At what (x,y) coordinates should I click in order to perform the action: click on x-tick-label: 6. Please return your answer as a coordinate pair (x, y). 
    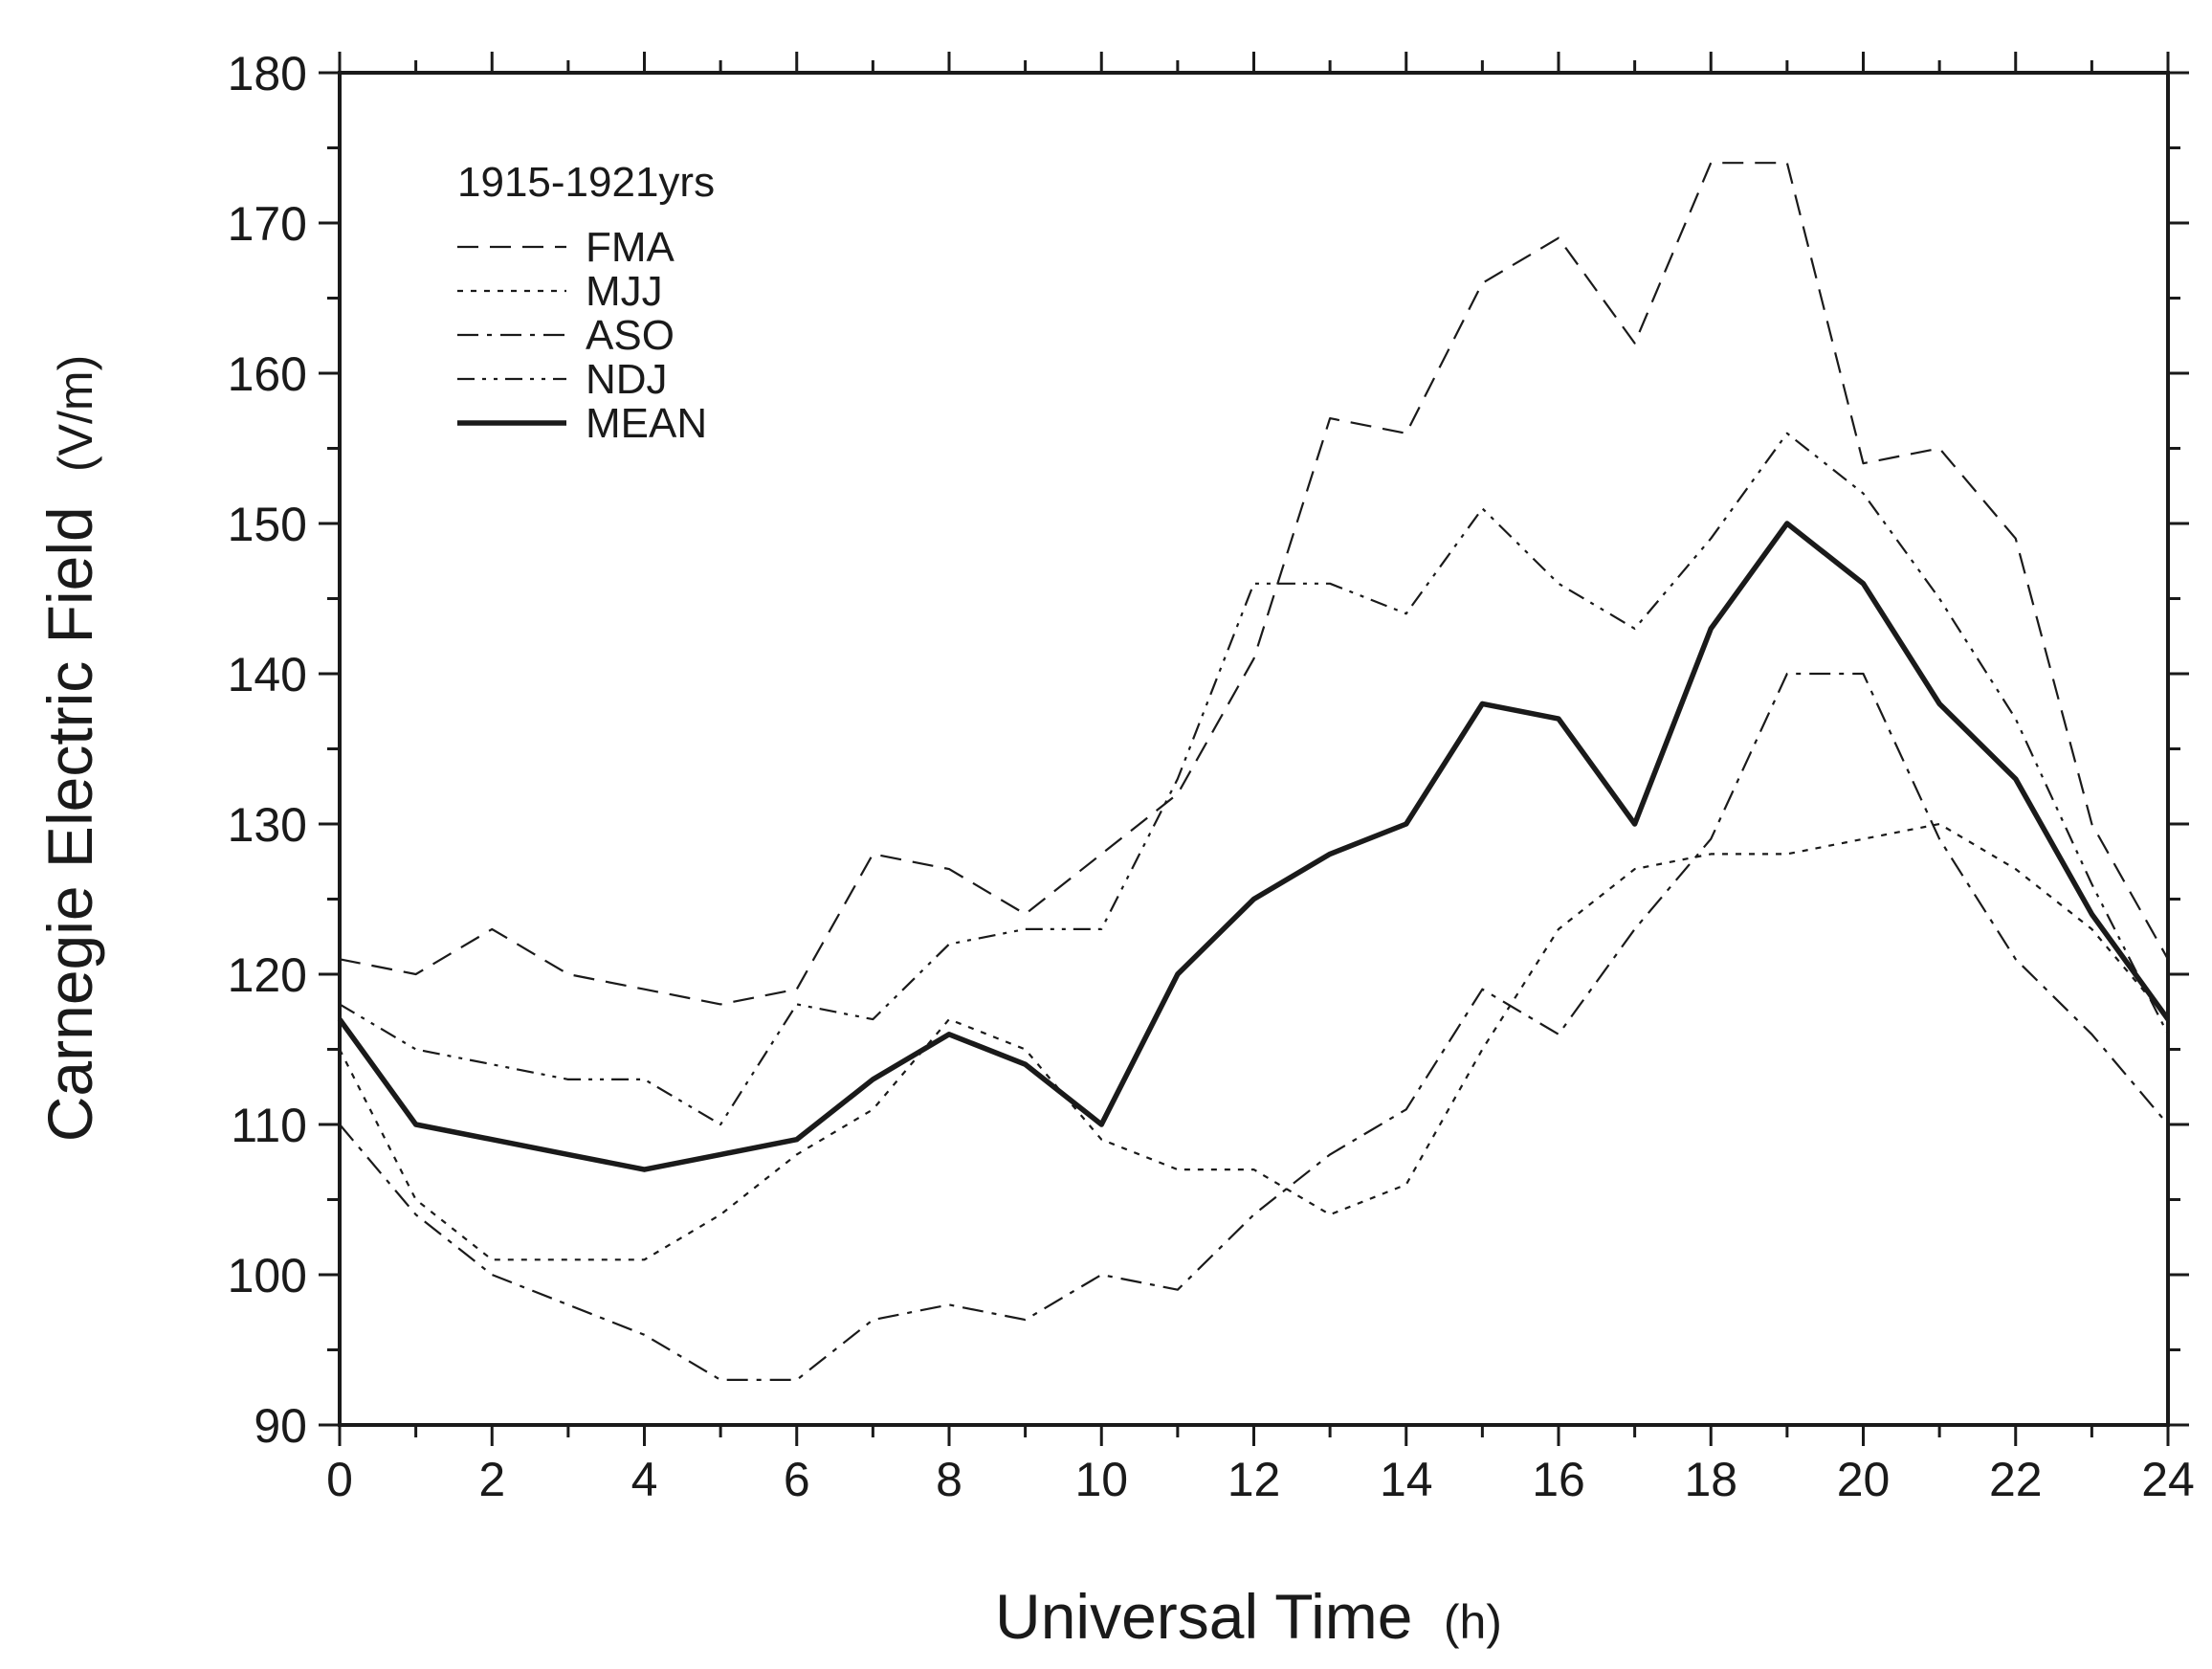
    Looking at the image, I should click on (797, 1479).